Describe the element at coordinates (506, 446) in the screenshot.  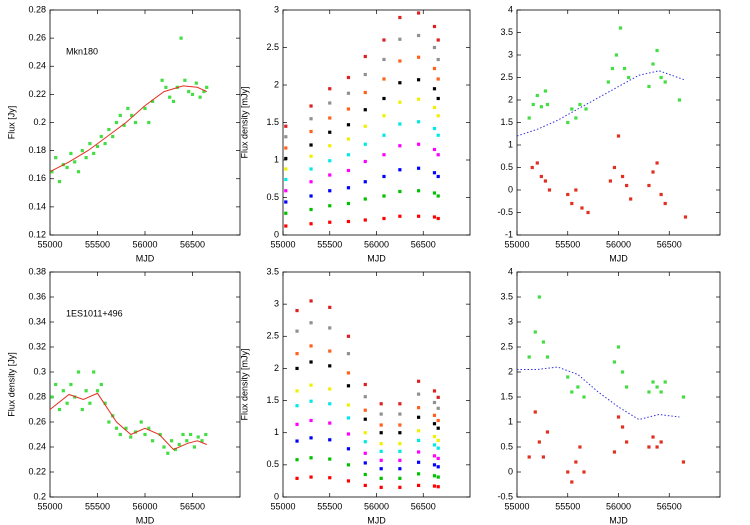
I see `y-tick-label: 0.5` at that location.